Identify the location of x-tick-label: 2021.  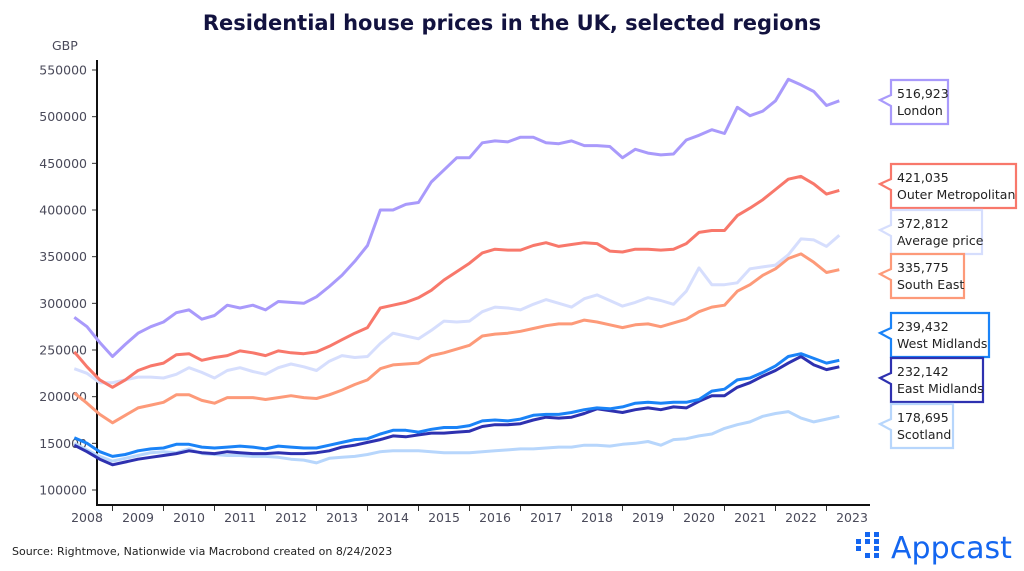
(750, 517).